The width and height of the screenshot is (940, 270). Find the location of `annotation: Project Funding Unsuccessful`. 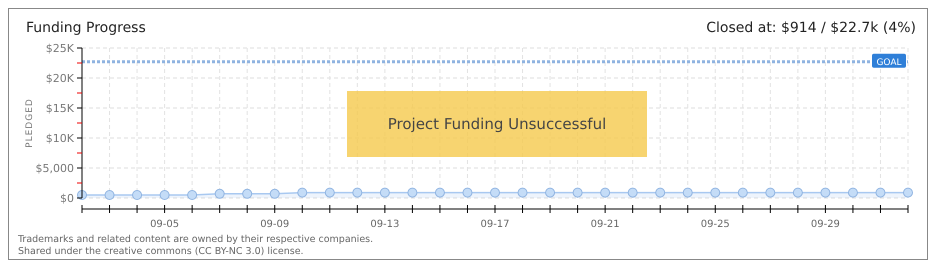

annotation: Project Funding Unsuccessful is located at coordinates (497, 124).